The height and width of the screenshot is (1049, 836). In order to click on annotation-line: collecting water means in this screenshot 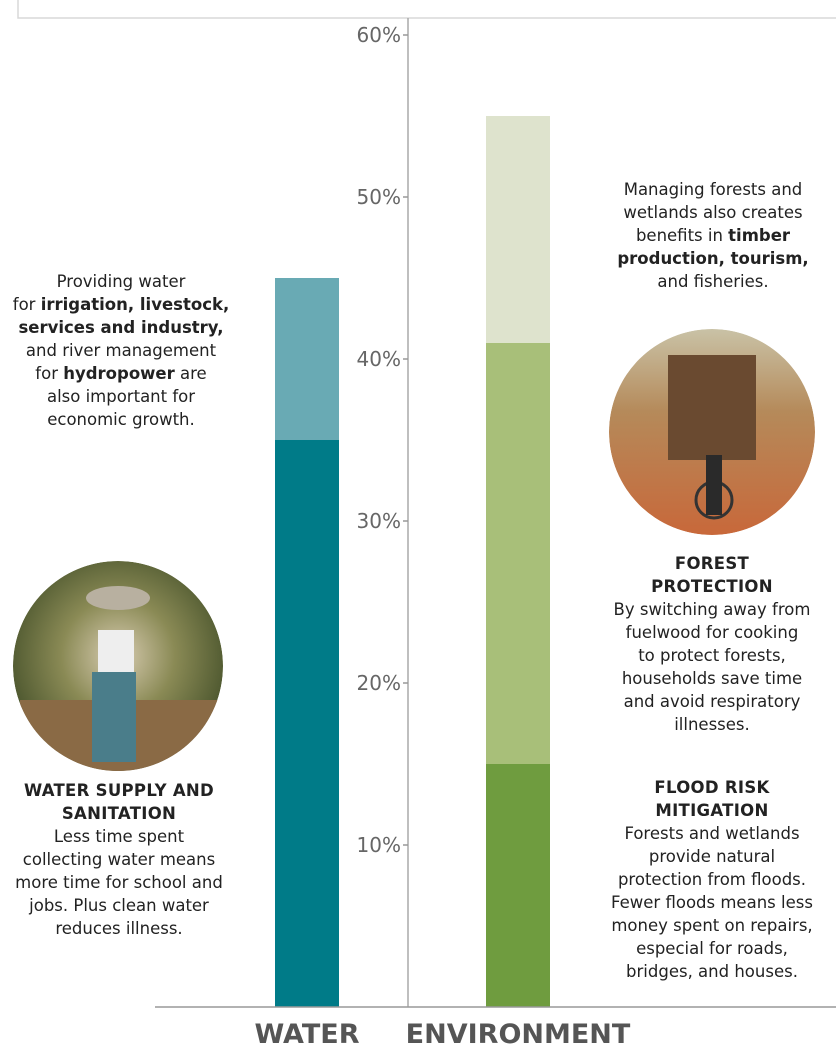, I will do `click(134, 859)`.